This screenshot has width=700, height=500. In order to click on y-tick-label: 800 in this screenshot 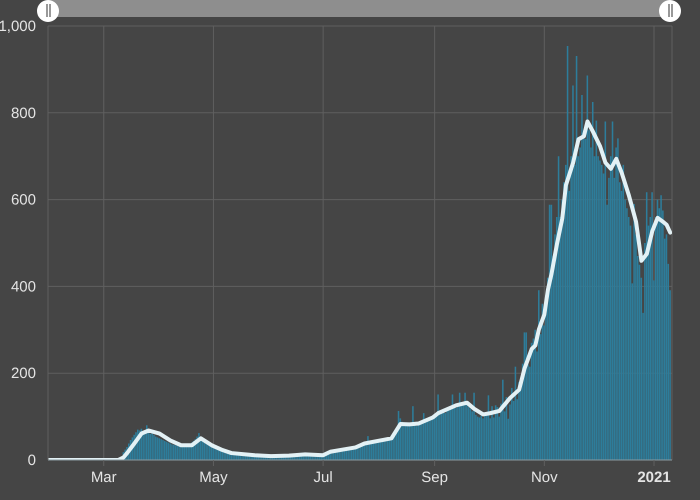, I will do `click(23, 113)`.